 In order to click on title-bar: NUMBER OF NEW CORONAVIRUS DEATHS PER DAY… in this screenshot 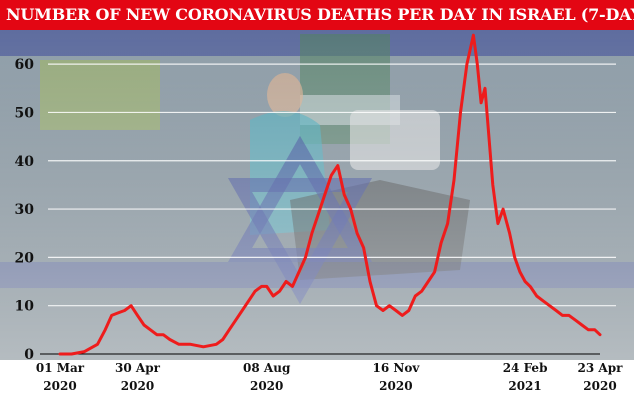, I will do `click(317, 15)`.